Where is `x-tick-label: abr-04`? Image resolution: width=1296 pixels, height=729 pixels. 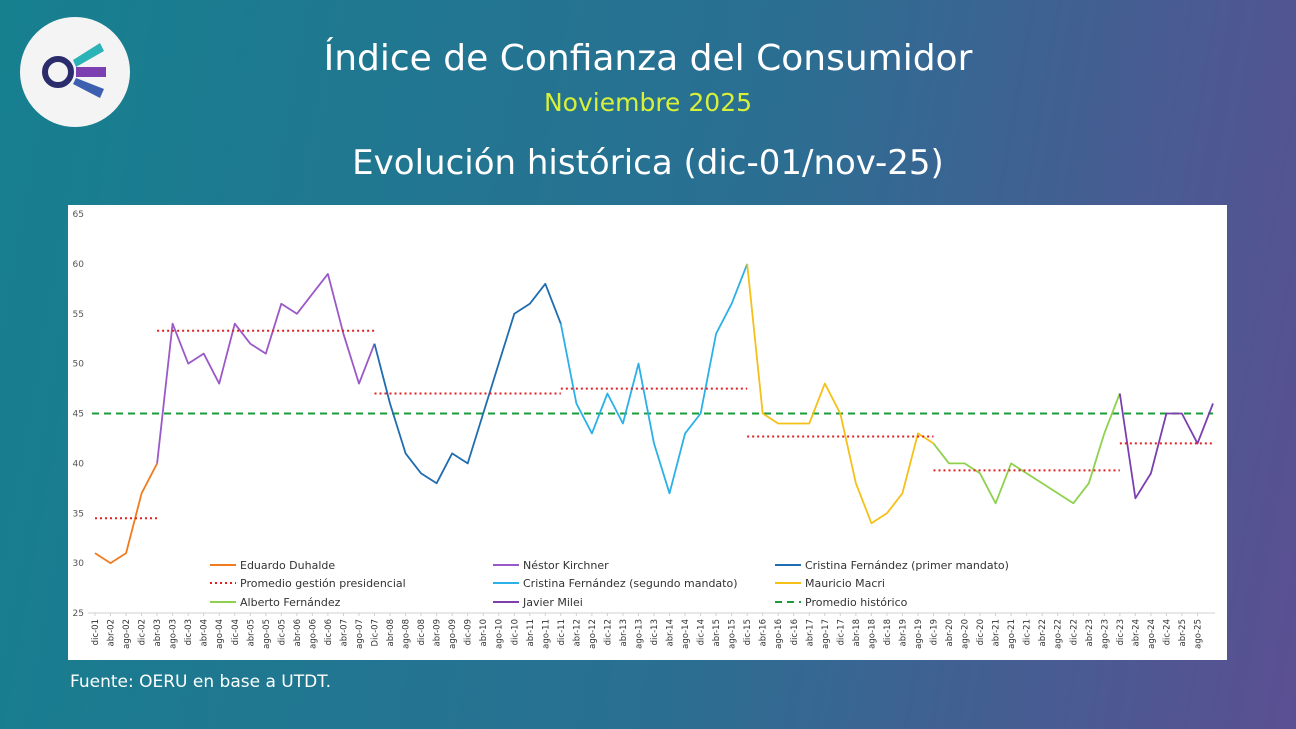 x-tick-label: abr-04 is located at coordinates (205, 632).